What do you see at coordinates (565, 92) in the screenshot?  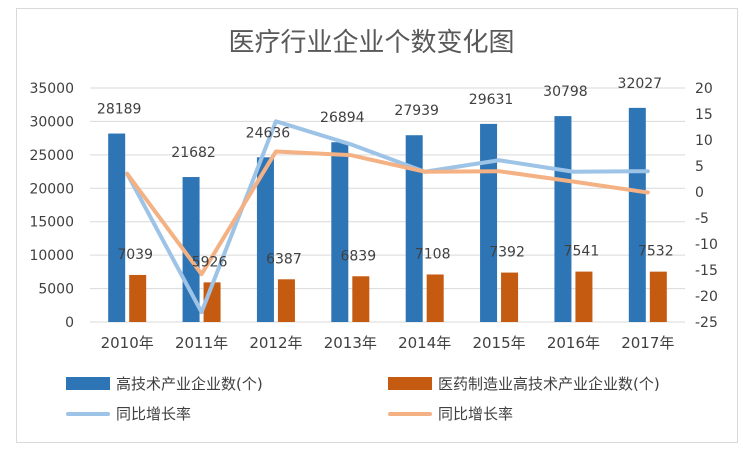 I see `data-label-series1: 30798` at bounding box center [565, 92].